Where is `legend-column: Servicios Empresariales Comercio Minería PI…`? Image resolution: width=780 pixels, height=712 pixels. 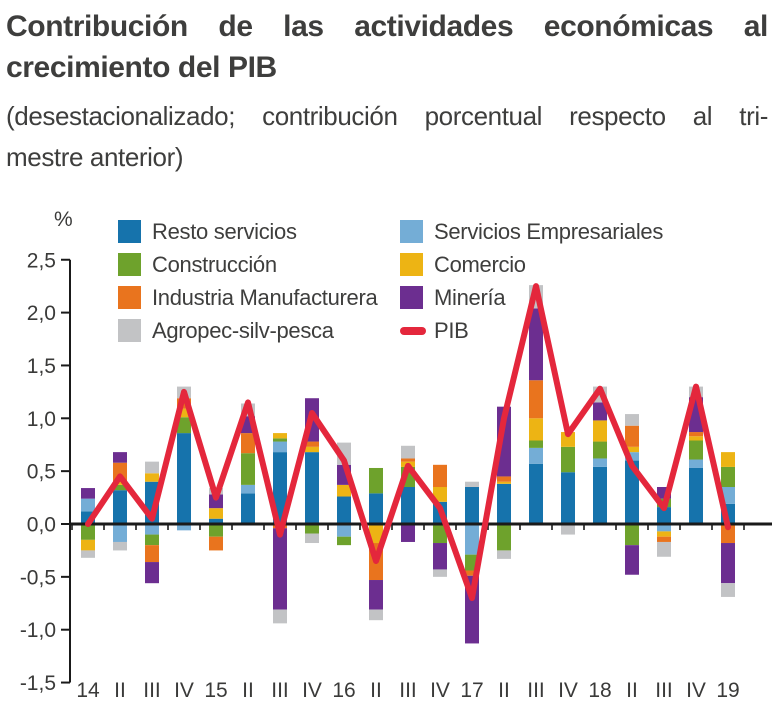 legend-column: Servicios Empresariales Comercio Minería PI… is located at coordinates (531, 281).